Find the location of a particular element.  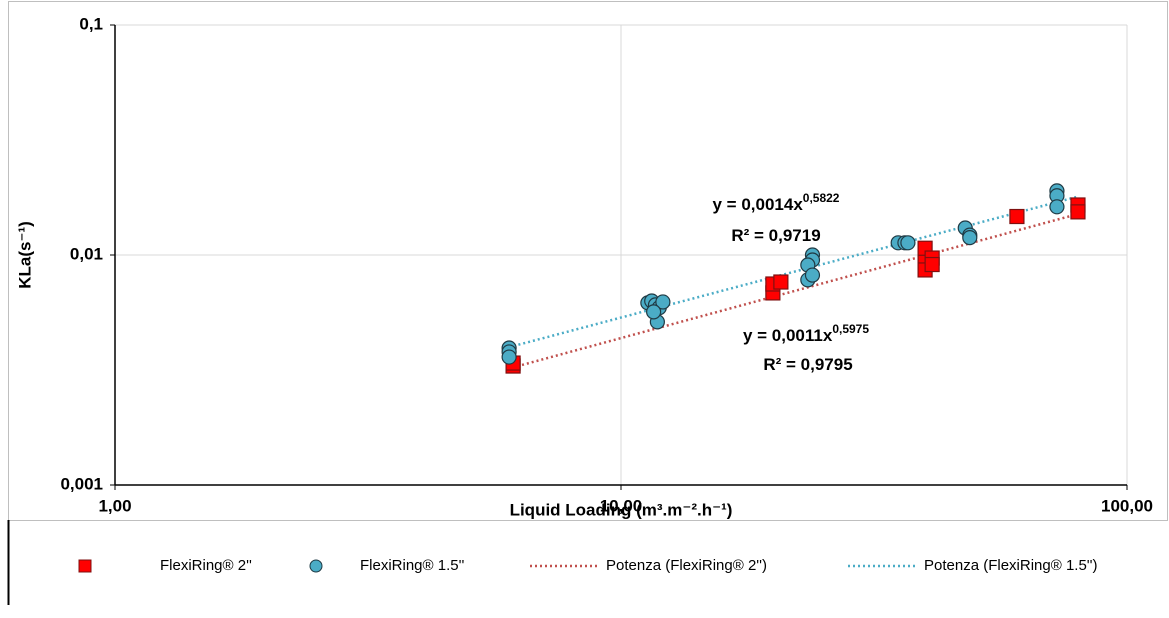

x-tick-label: 100,00 is located at coordinates (1127, 505).